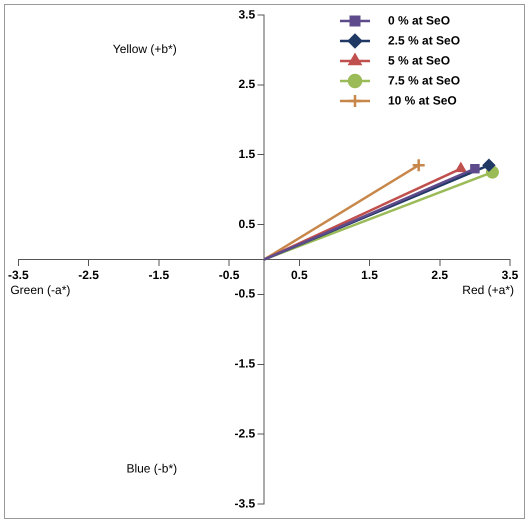 This screenshot has height=523, width=529. What do you see at coordinates (247, 84) in the screenshot?
I see `y-tick-label: 2.5` at bounding box center [247, 84].